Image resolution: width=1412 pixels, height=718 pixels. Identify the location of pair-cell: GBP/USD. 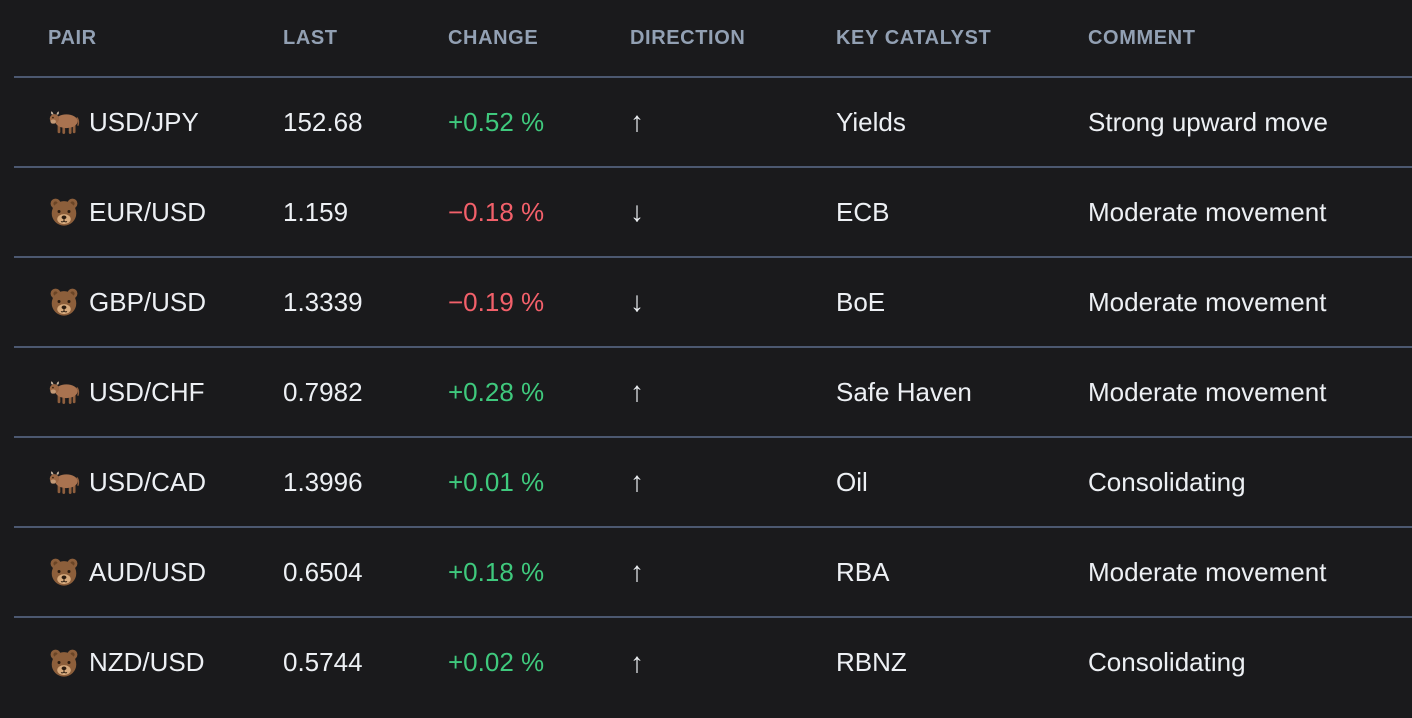
(148, 302).